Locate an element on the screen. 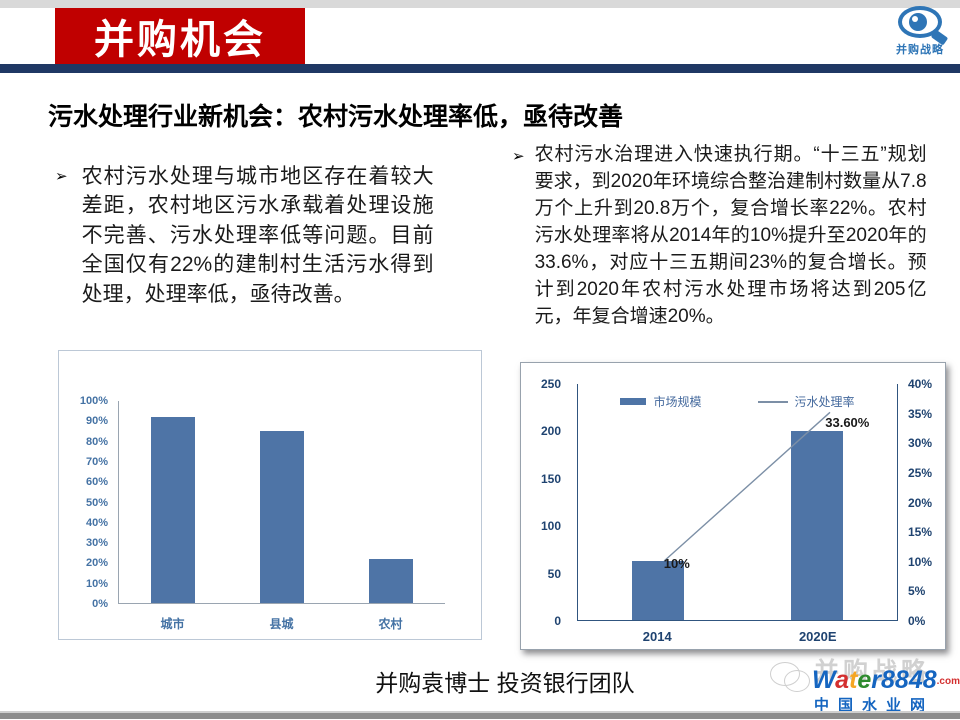 This screenshot has width=960, height=720. sketch-logo-icon is located at coordinates (791, 678).